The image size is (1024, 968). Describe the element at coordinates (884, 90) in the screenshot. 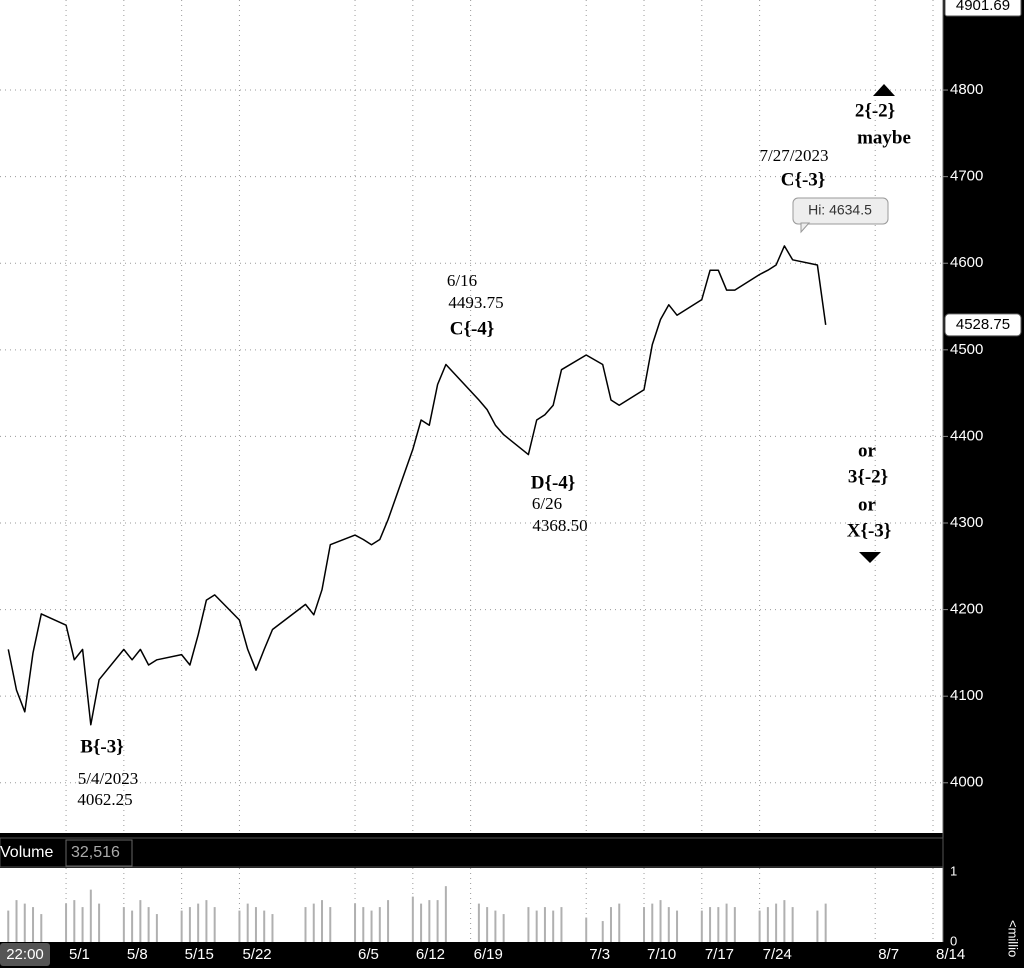

I see `up-arrow` at that location.